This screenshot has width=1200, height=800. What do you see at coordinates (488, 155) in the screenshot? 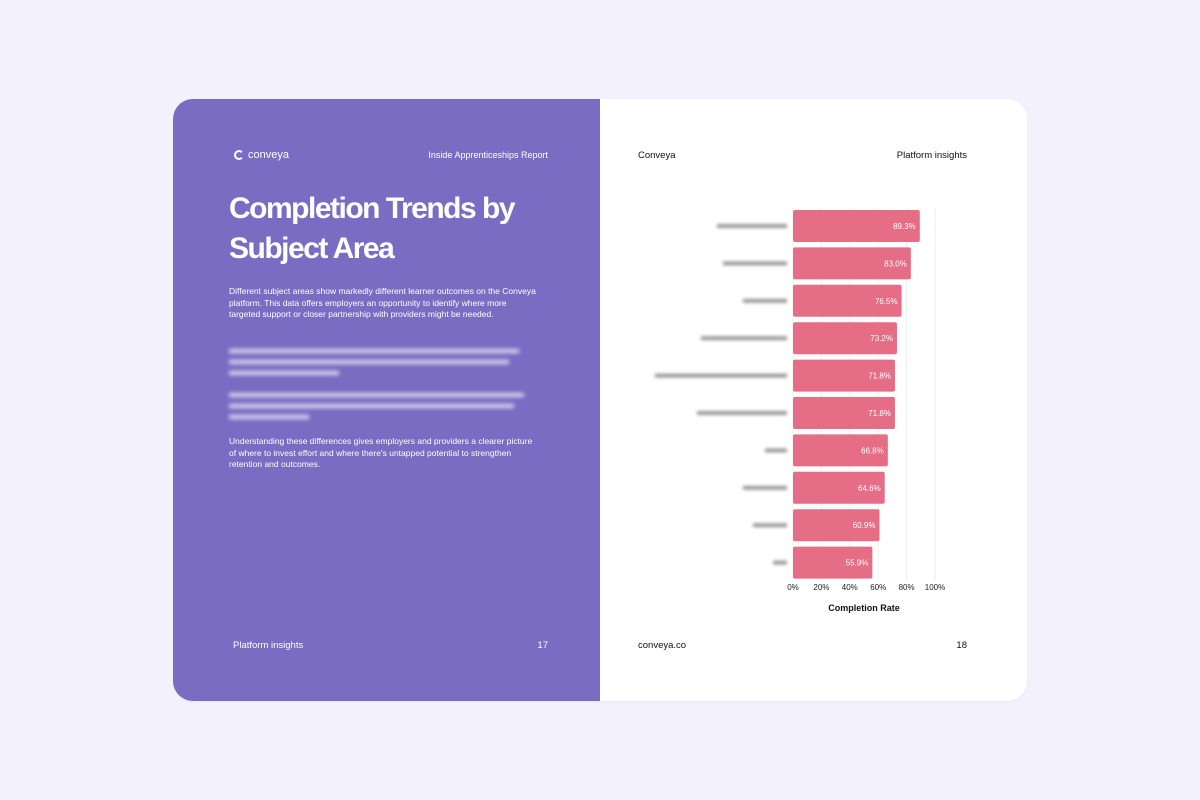
I see `report-title: Inside Apprenticeships Report` at bounding box center [488, 155].